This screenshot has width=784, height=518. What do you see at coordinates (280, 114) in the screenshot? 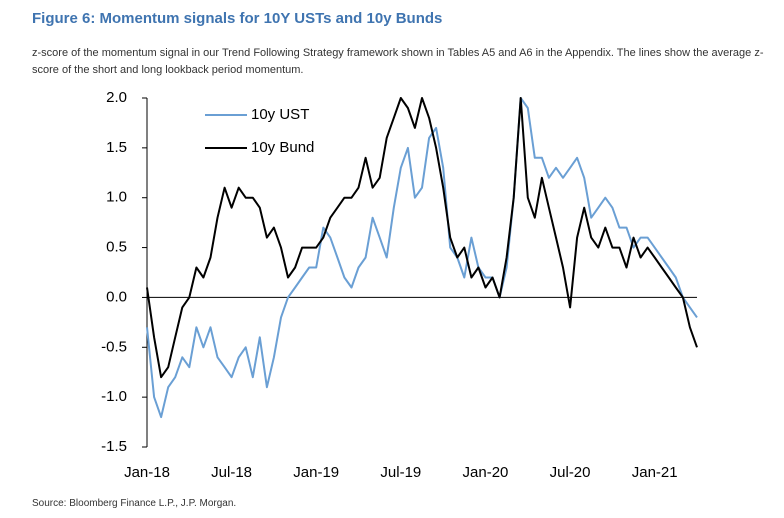
I see `legend-label: 10y UST` at bounding box center [280, 114].